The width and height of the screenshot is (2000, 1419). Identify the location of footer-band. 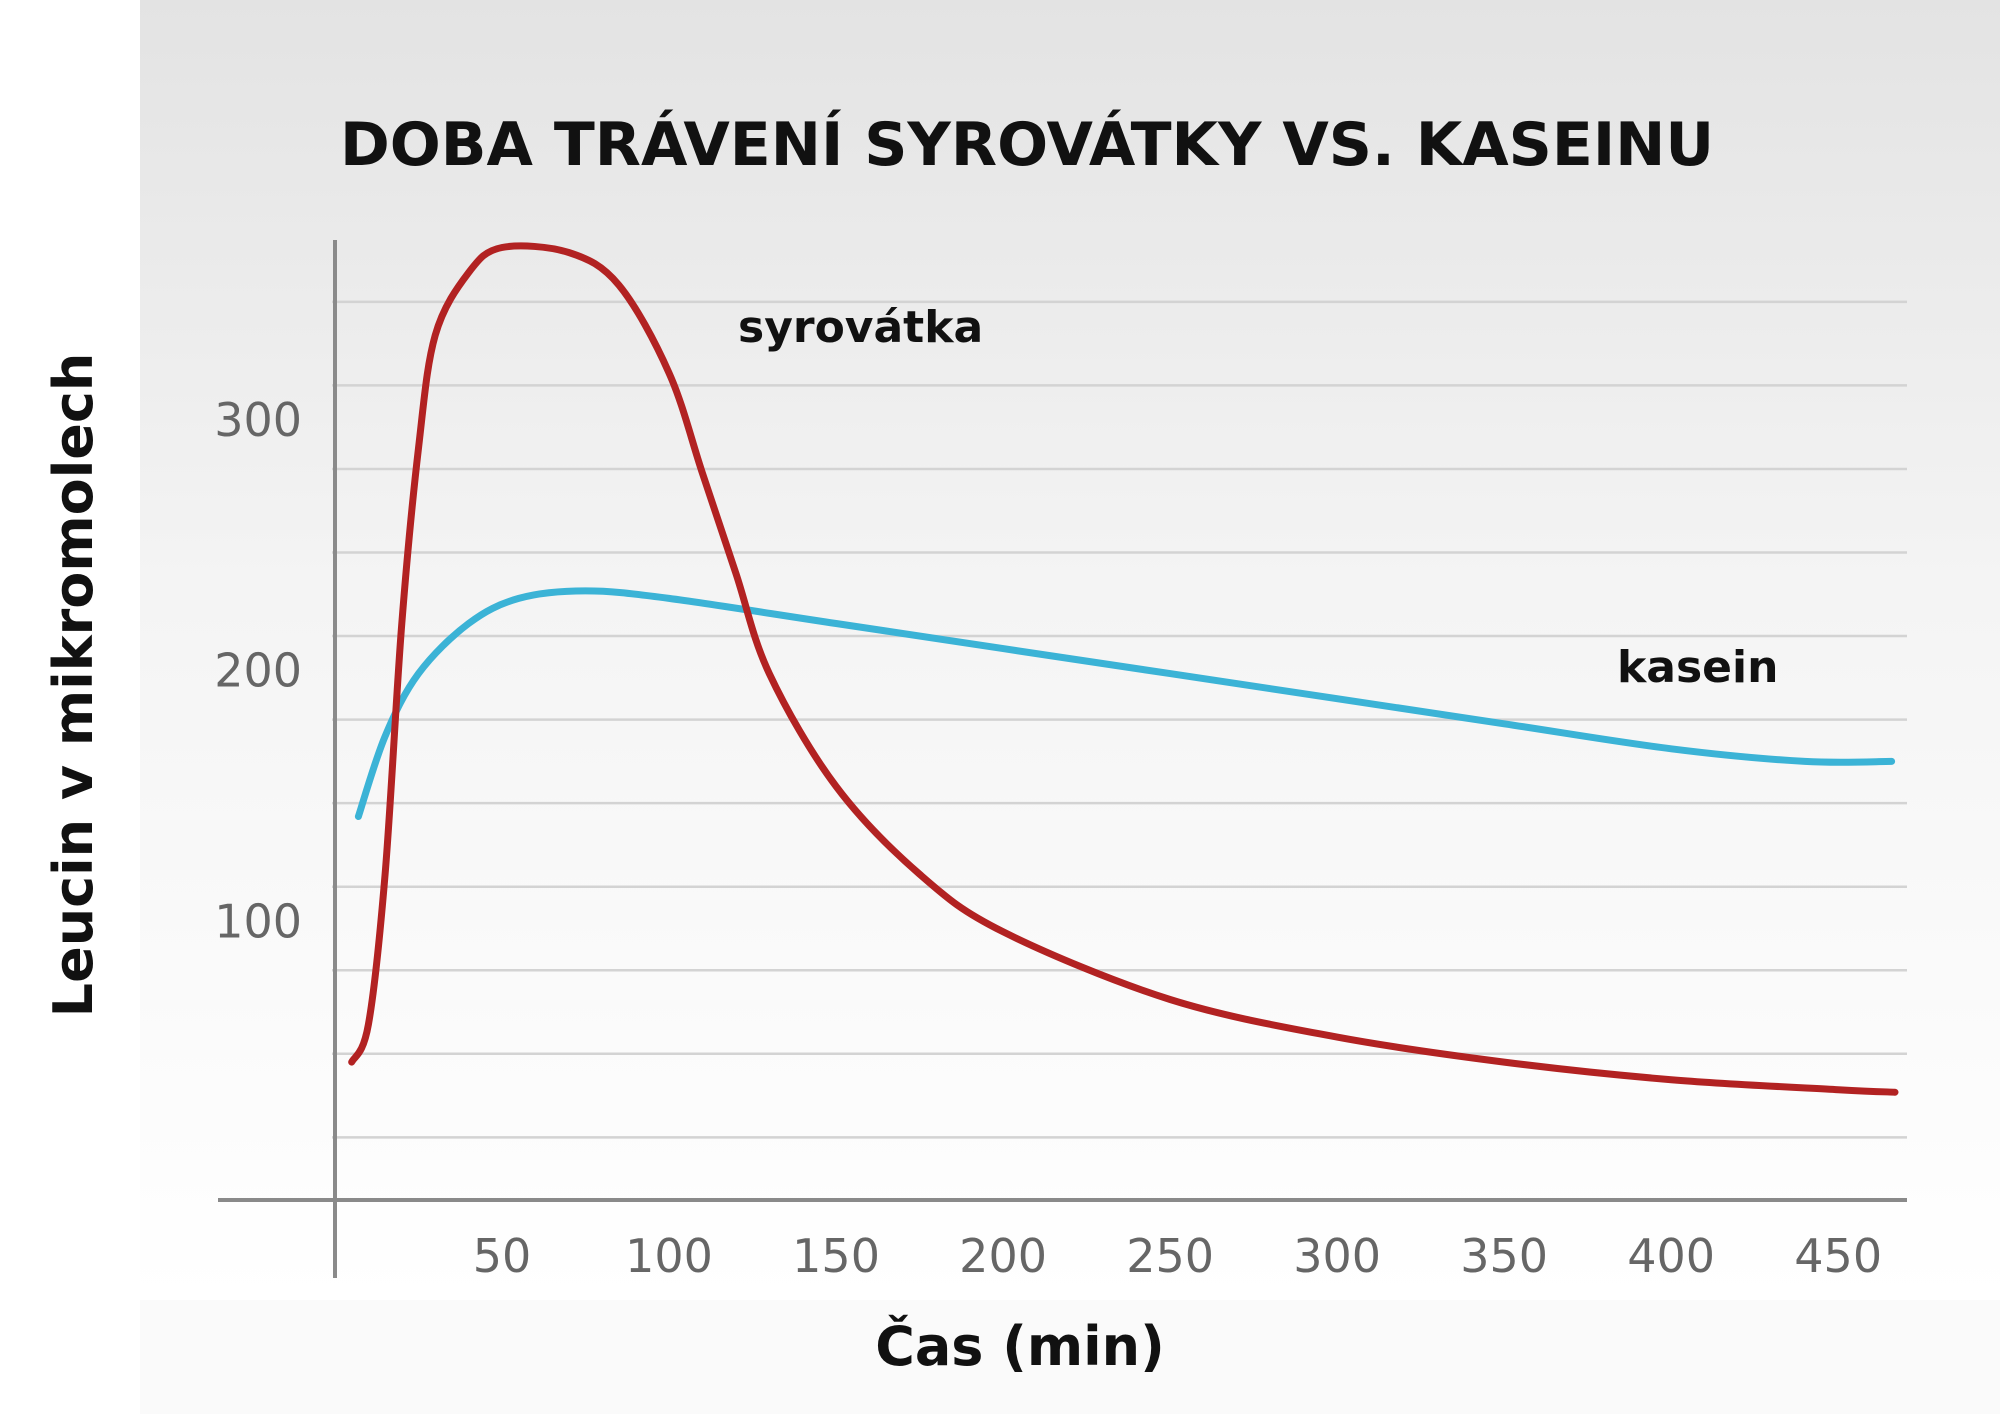
(1070, 1357).